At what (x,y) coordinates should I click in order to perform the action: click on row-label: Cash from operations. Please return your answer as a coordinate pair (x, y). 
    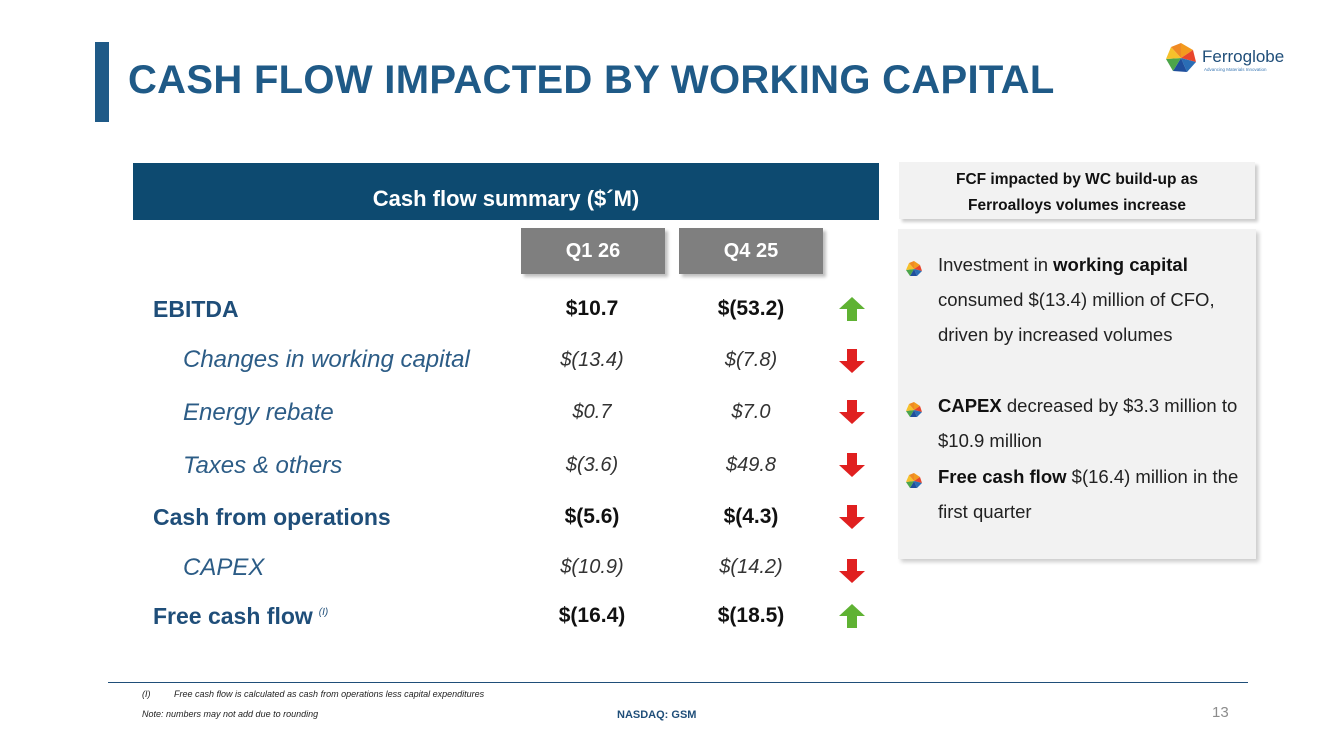
    Looking at the image, I should click on (272, 517).